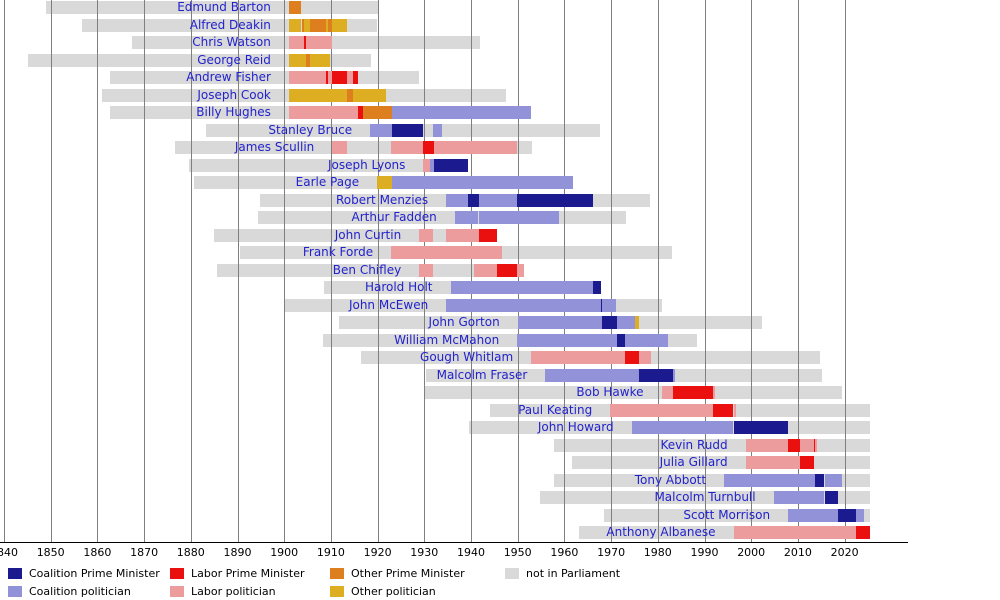 Image resolution: width=1000 pixels, height=600 pixels. What do you see at coordinates (367, 269) in the screenshot?
I see `pm-name-link: Ben Chifley` at bounding box center [367, 269].